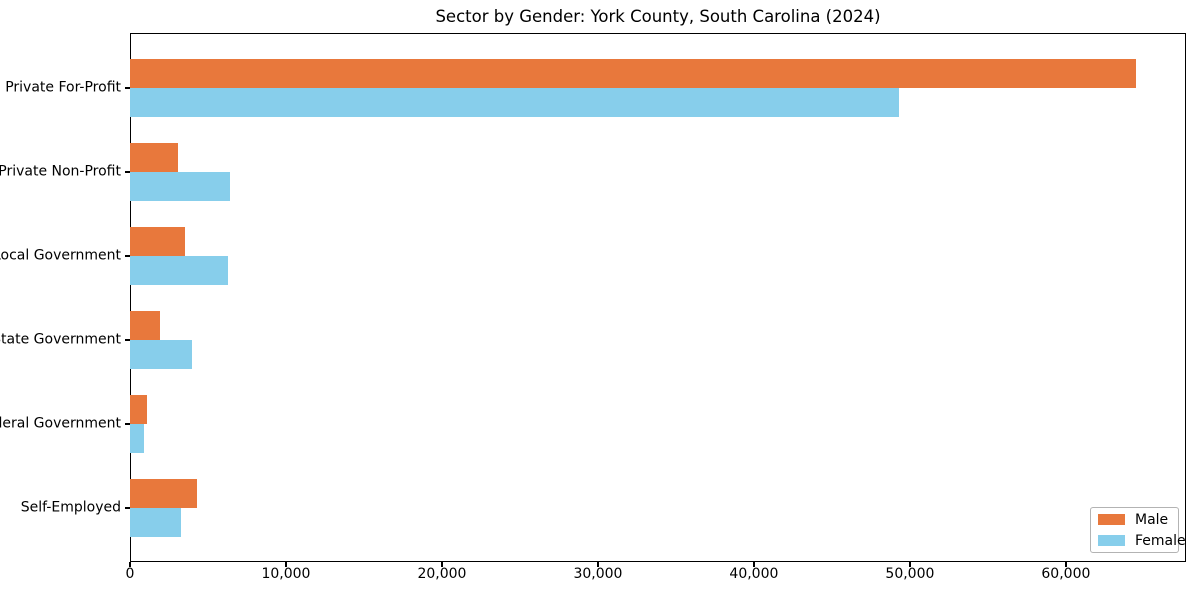 Image resolution: width=1200 pixels, height=600 pixels. What do you see at coordinates (1160, 540) in the screenshot?
I see `legend-label-female: Female` at bounding box center [1160, 540].